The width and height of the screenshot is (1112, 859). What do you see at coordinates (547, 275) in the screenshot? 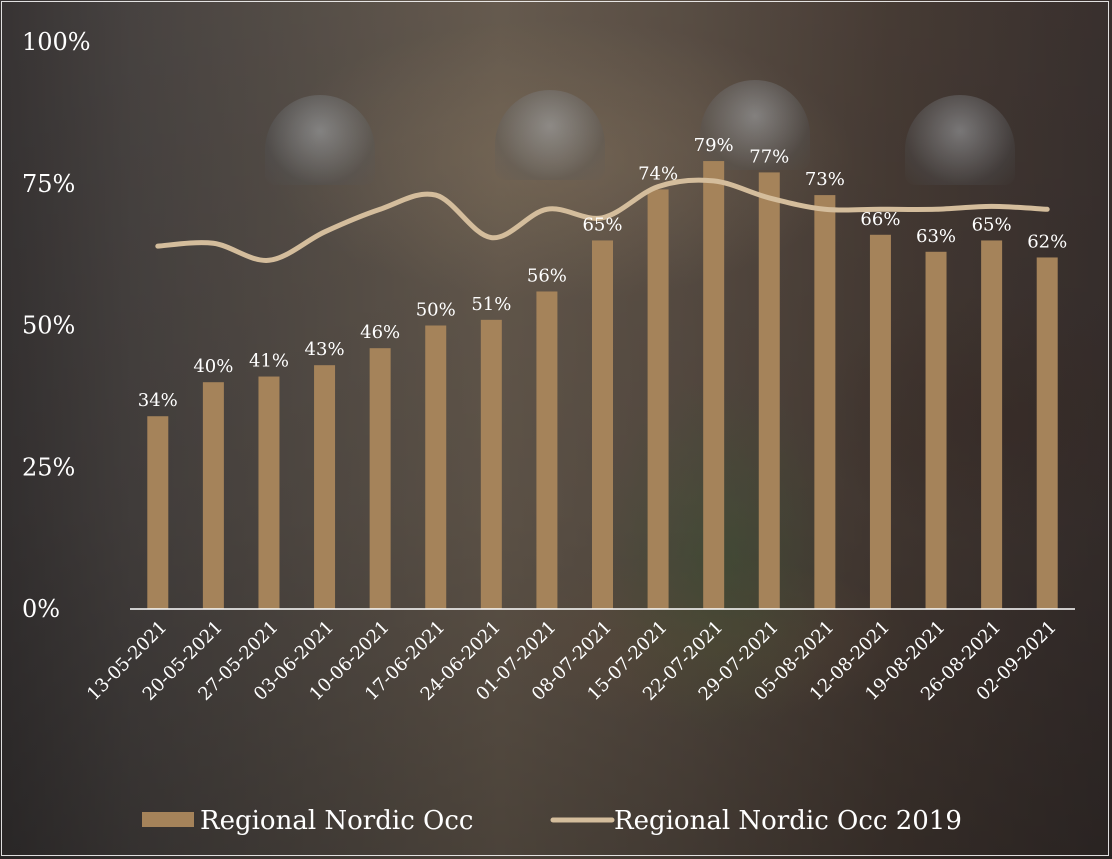
I see `bar-data-label: 56%` at bounding box center [547, 275].